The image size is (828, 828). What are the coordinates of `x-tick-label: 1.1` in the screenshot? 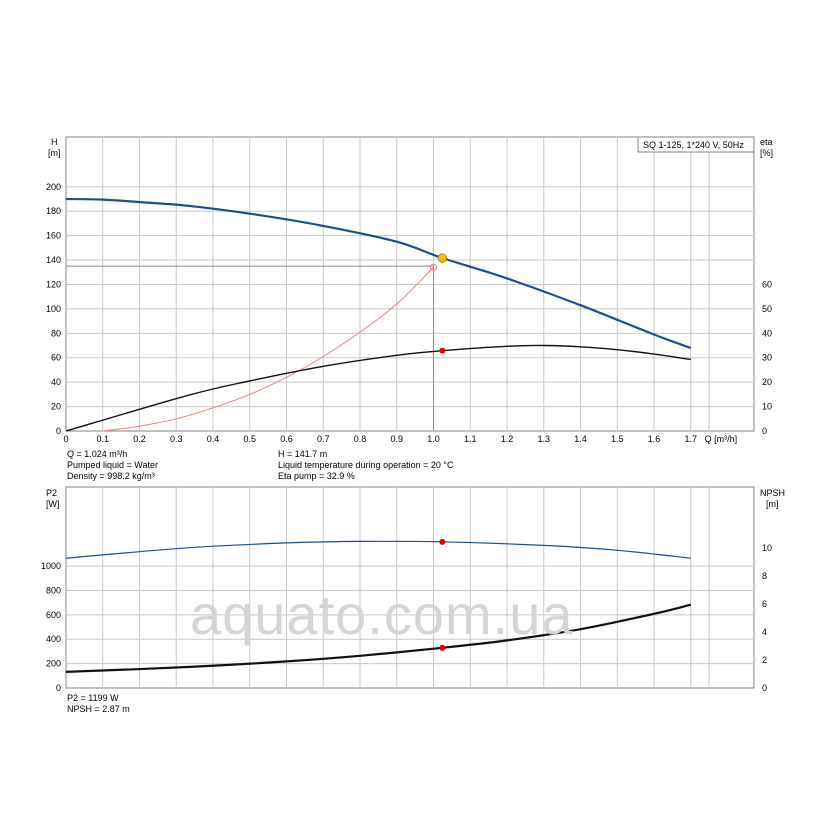 It's located at (470, 439).